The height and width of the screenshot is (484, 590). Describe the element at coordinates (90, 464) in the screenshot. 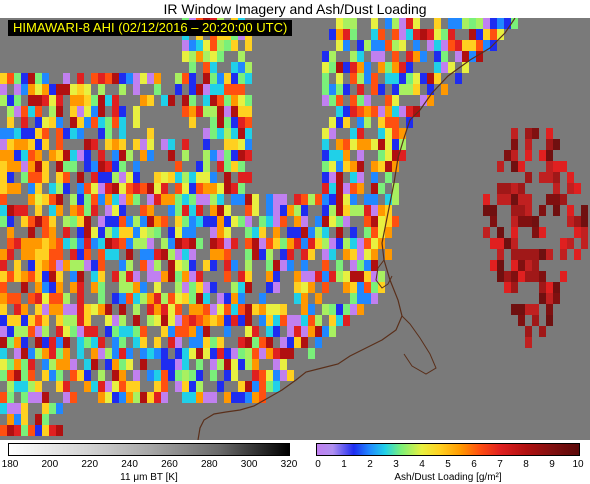

I see `colorbar-tick-label: 220` at that location.